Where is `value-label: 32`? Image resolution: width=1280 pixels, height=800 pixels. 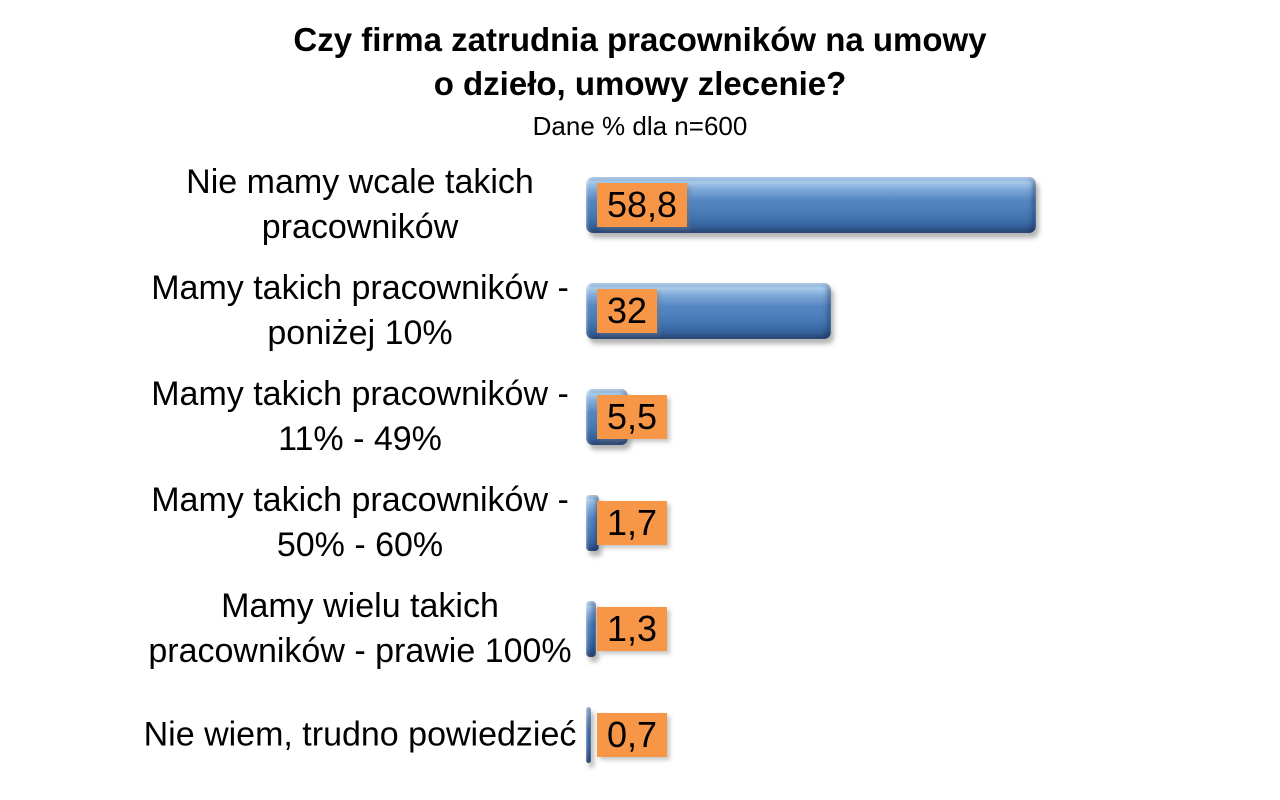 value-label: 32 is located at coordinates (627, 311).